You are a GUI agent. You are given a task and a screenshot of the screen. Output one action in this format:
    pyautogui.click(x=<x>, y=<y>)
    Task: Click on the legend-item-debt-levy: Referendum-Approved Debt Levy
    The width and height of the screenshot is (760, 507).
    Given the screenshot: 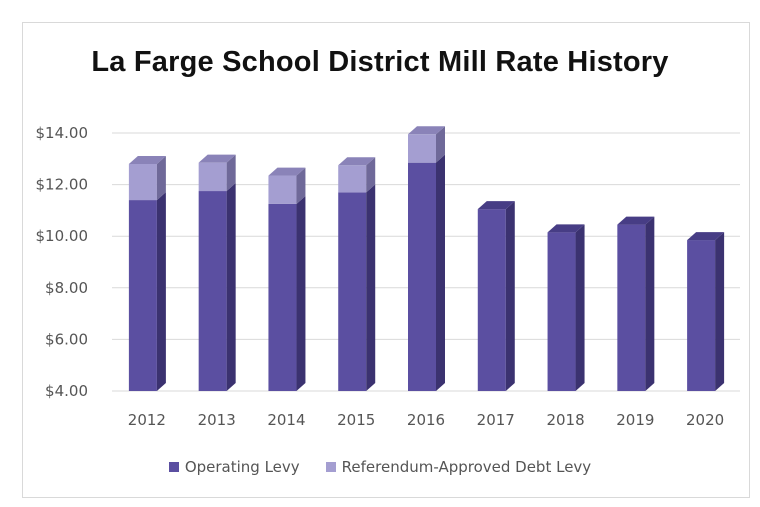 What is the action you would take?
    pyautogui.click(x=458, y=467)
    